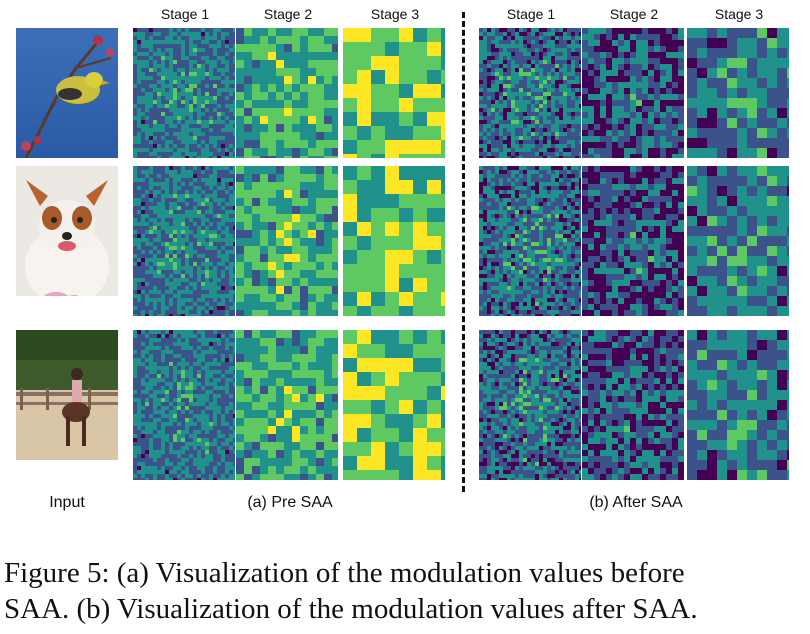 The width and height of the screenshot is (810, 634). What do you see at coordinates (395, 14) in the screenshot?
I see `header-pre-stage3: Stage 3` at bounding box center [395, 14].